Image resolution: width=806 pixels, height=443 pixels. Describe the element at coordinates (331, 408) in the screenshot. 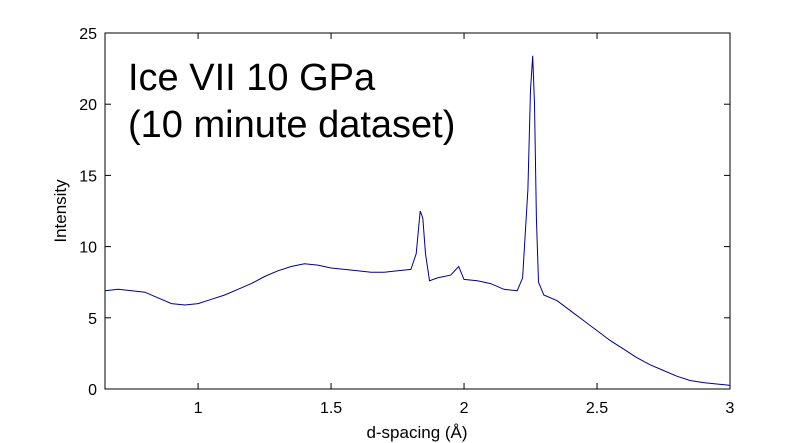

I see `x-tick-label: 1.5` at that location.